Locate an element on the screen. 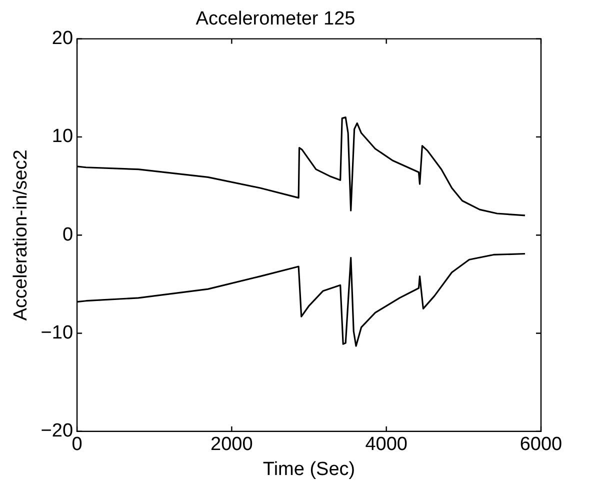  y-tick-label: −10 is located at coordinates (57, 333).